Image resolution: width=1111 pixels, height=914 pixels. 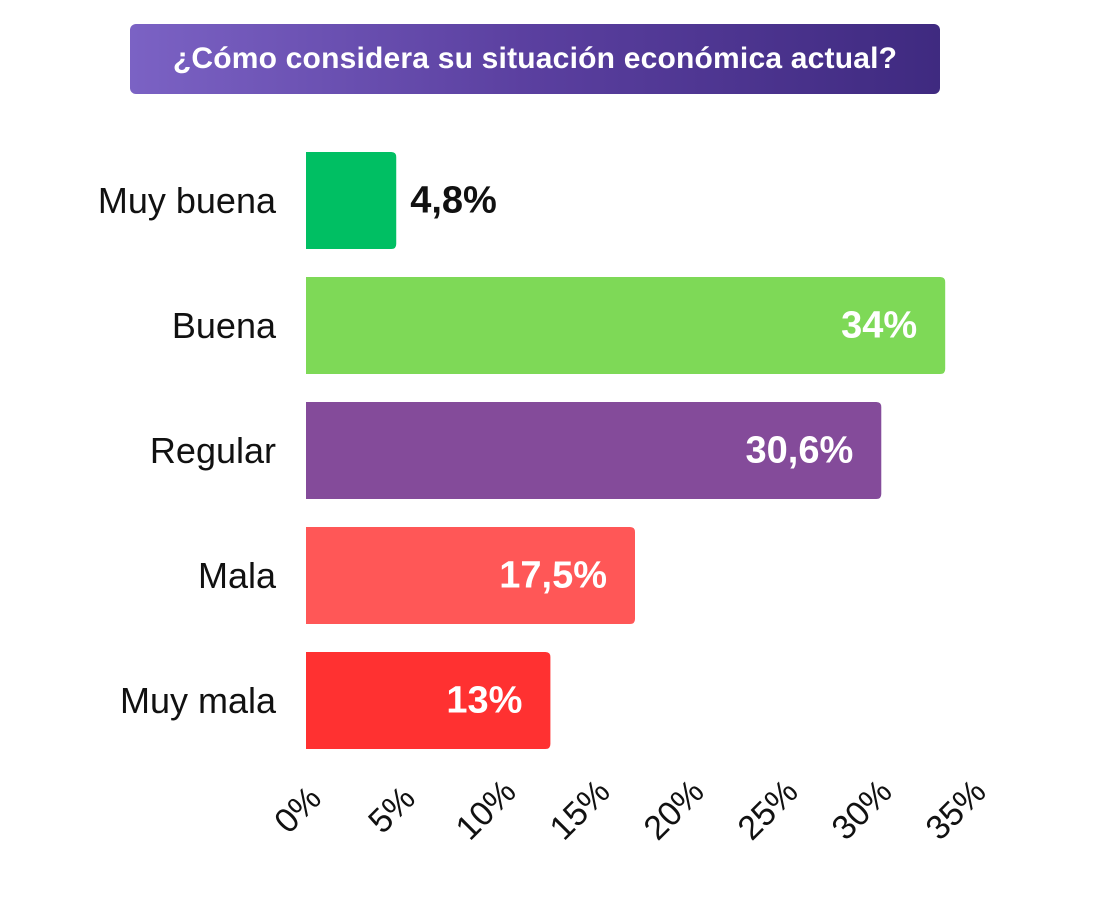 I want to click on x-tick-label: 30%, so click(x=862, y=810).